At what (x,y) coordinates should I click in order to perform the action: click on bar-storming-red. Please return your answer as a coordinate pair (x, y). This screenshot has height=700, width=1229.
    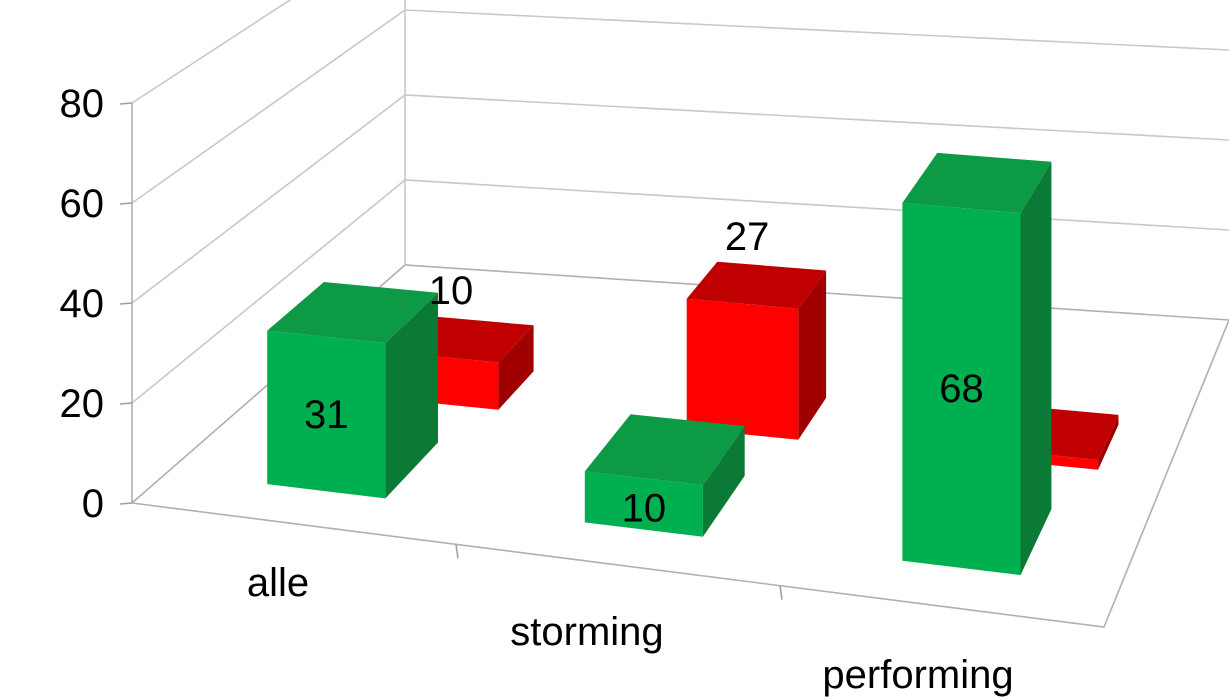
    Looking at the image, I should click on (756, 350).